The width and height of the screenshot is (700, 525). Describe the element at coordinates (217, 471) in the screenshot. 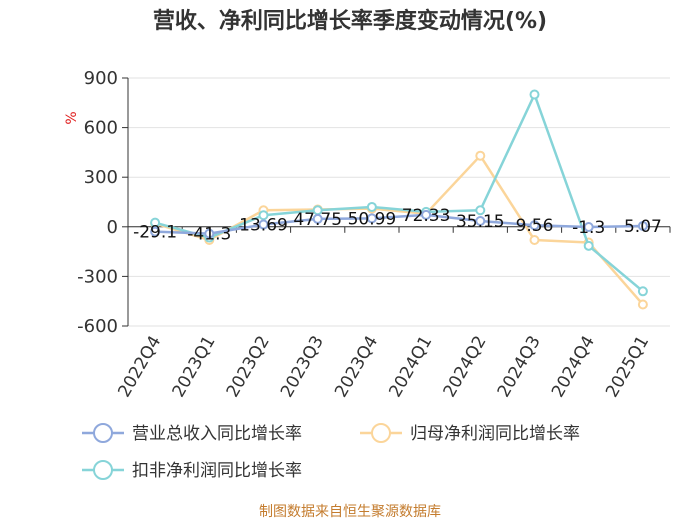

I see `legend-label: 扣非净利润同比增长率` at that location.